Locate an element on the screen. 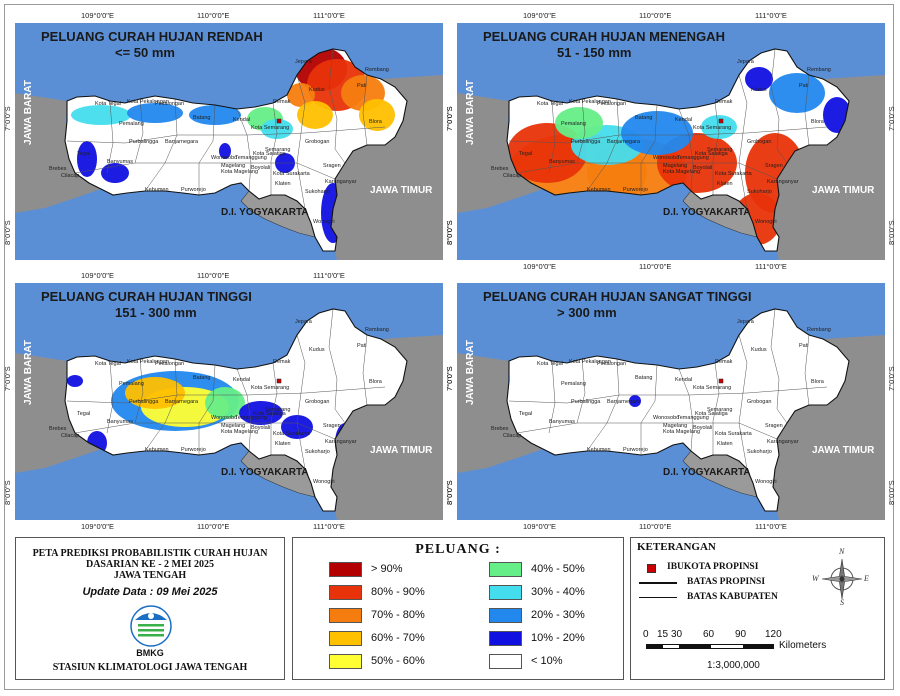 This screenshot has height=696, width=900. kabupaten-label: Wonosobo is located at coordinates (224, 418).